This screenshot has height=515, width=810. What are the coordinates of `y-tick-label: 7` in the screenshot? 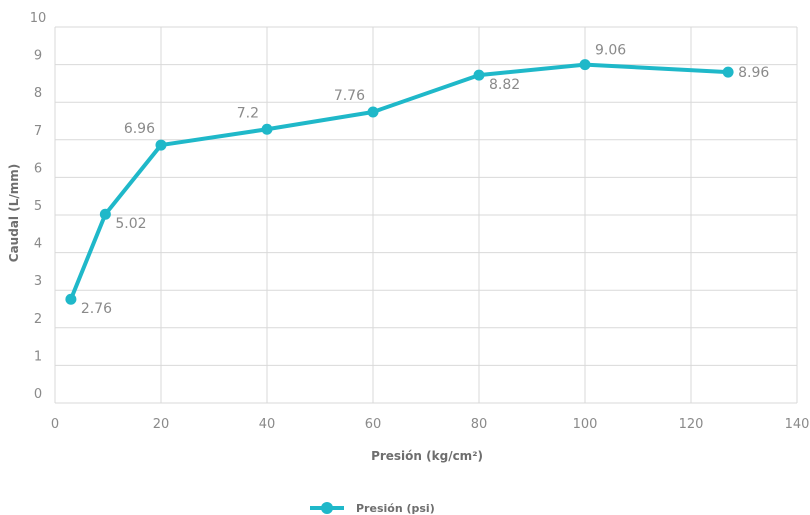 It's located at (38, 131).